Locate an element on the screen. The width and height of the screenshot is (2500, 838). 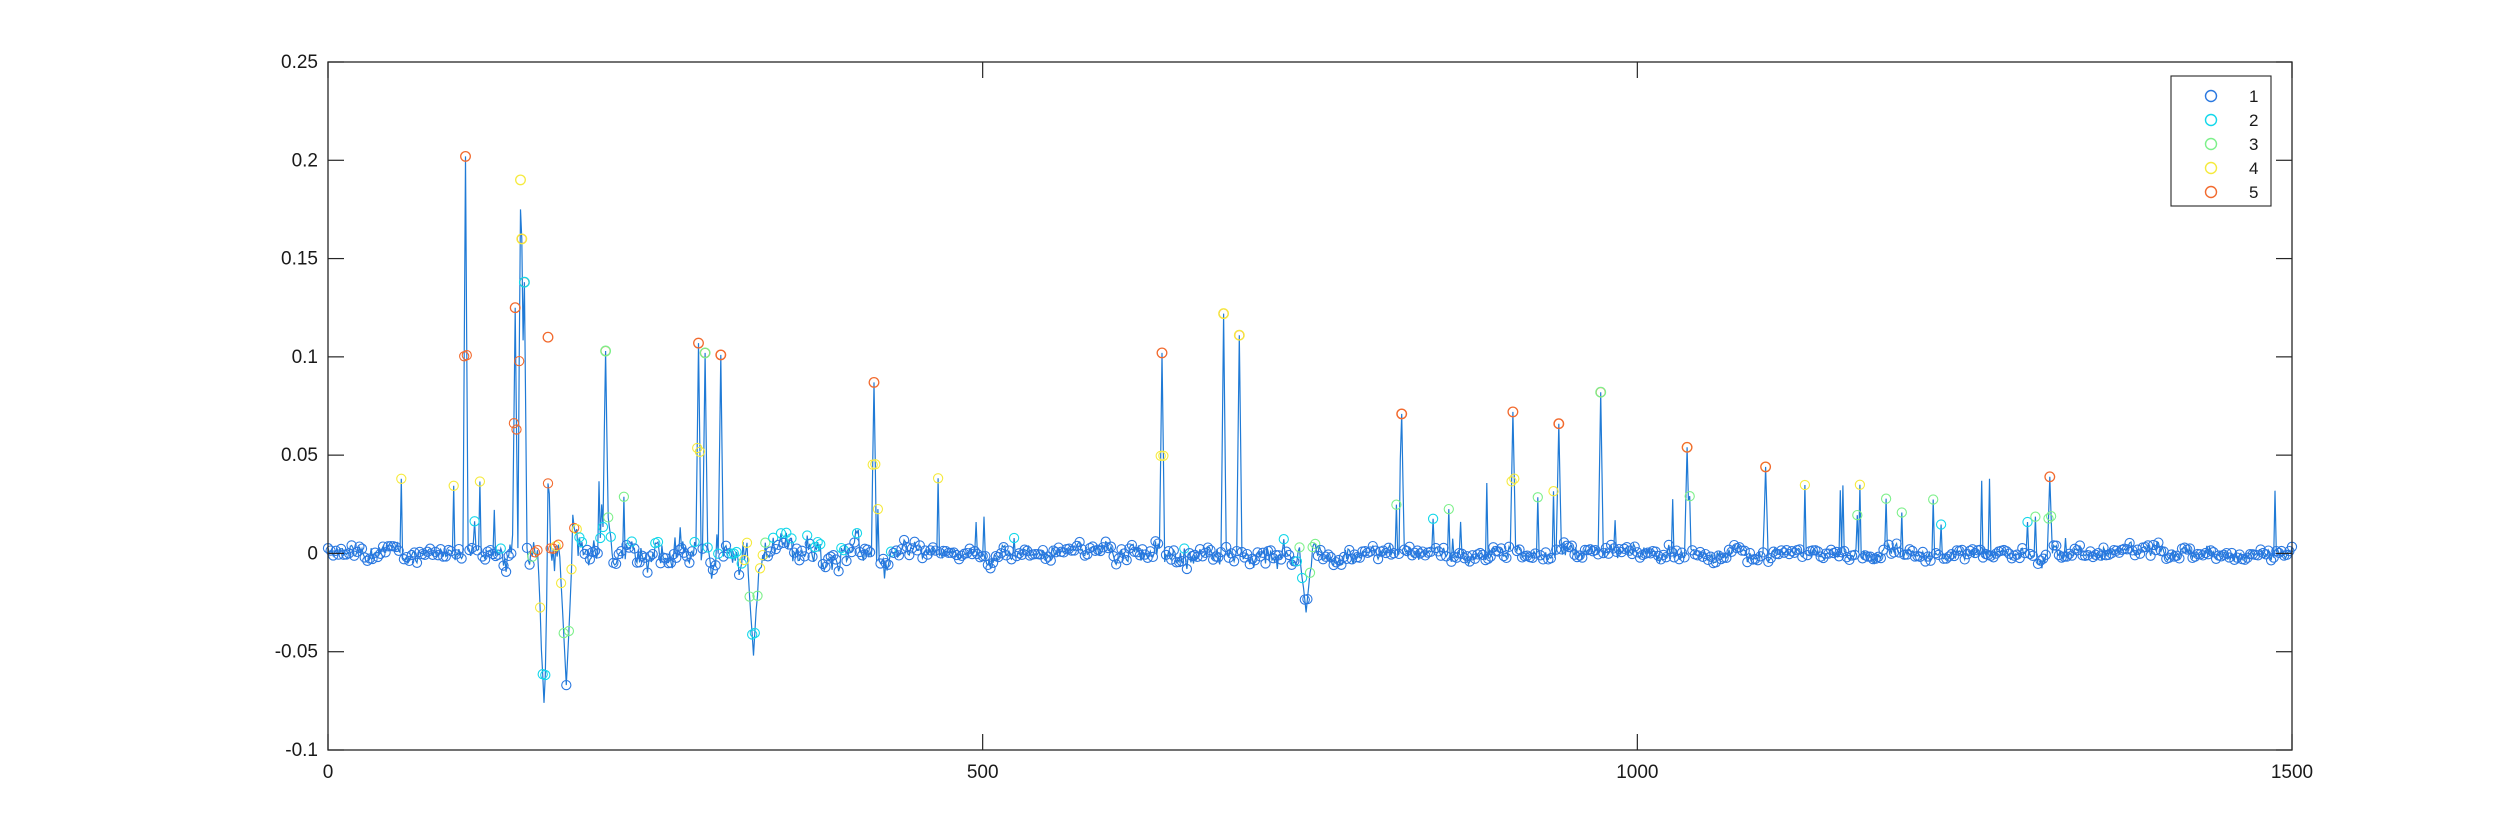
x-tick-label: 1500 is located at coordinates (2292, 772).